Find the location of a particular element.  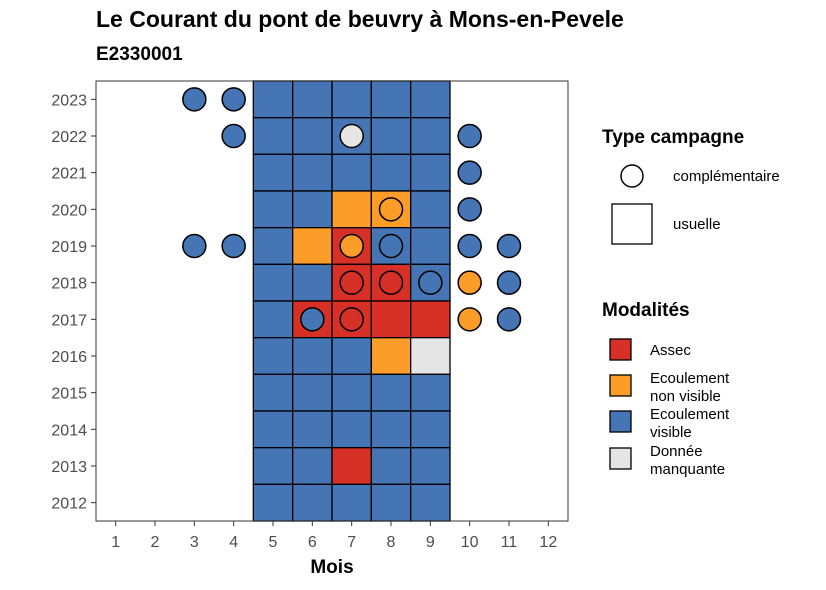

legend-modalite-label-ecoulement_visible-2: visible is located at coordinates (671, 432).